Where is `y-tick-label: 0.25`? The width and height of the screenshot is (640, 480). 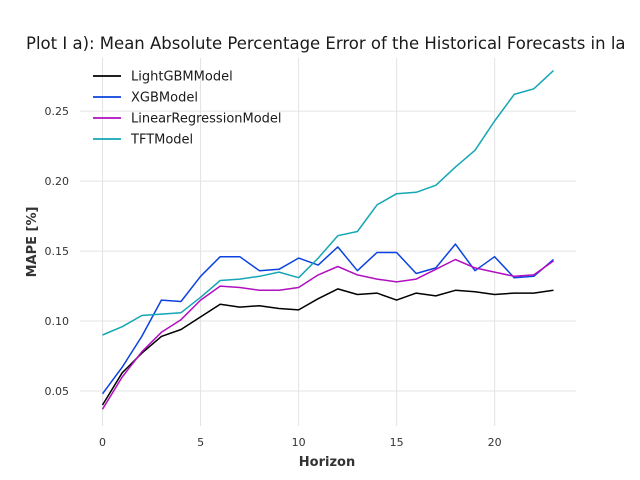 y-tick-label: 0.25 is located at coordinates (57, 111).